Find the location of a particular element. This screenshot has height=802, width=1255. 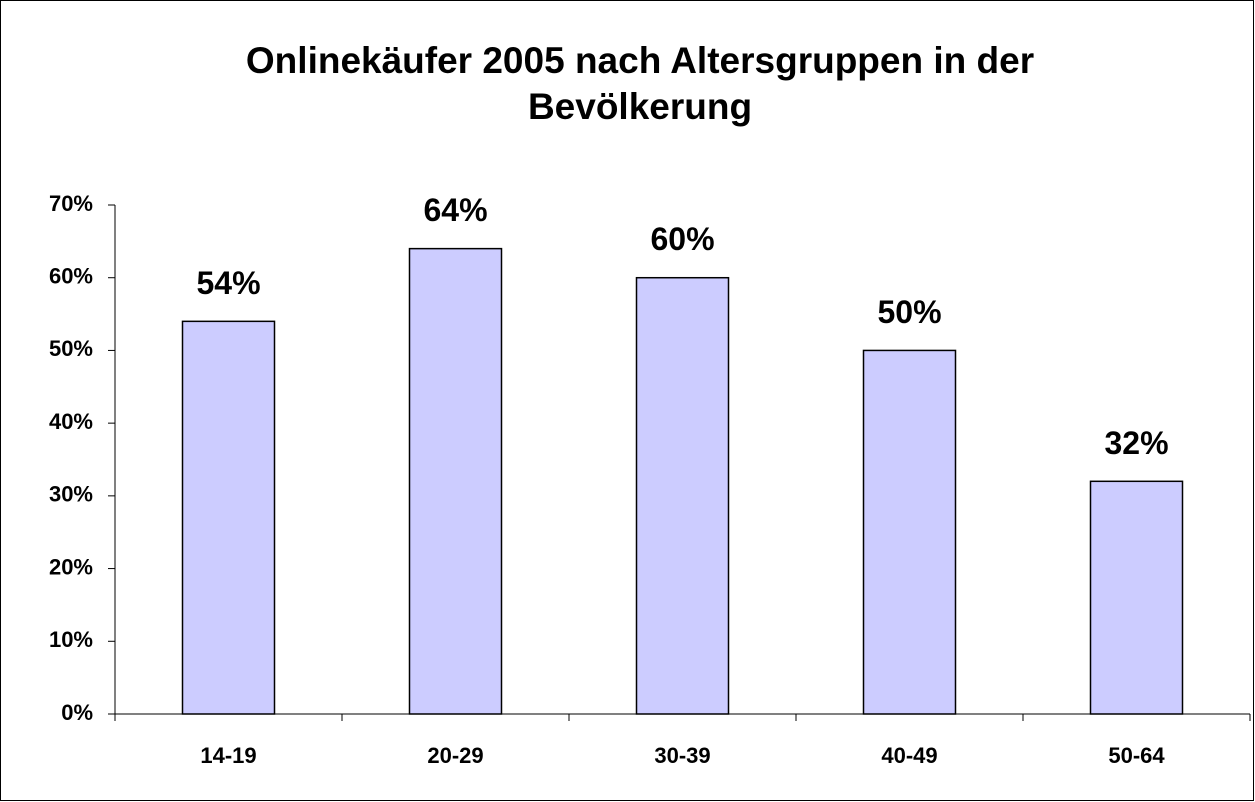

x-tick-label: 30-39 is located at coordinates (682, 755).